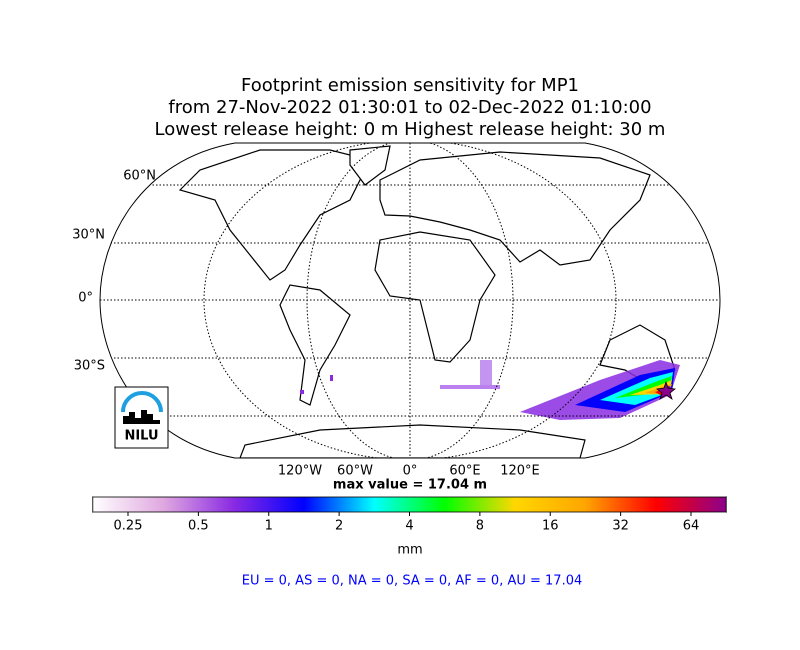 This screenshot has height=650, width=800. I want to click on lon-label: 60°E, so click(464, 471).